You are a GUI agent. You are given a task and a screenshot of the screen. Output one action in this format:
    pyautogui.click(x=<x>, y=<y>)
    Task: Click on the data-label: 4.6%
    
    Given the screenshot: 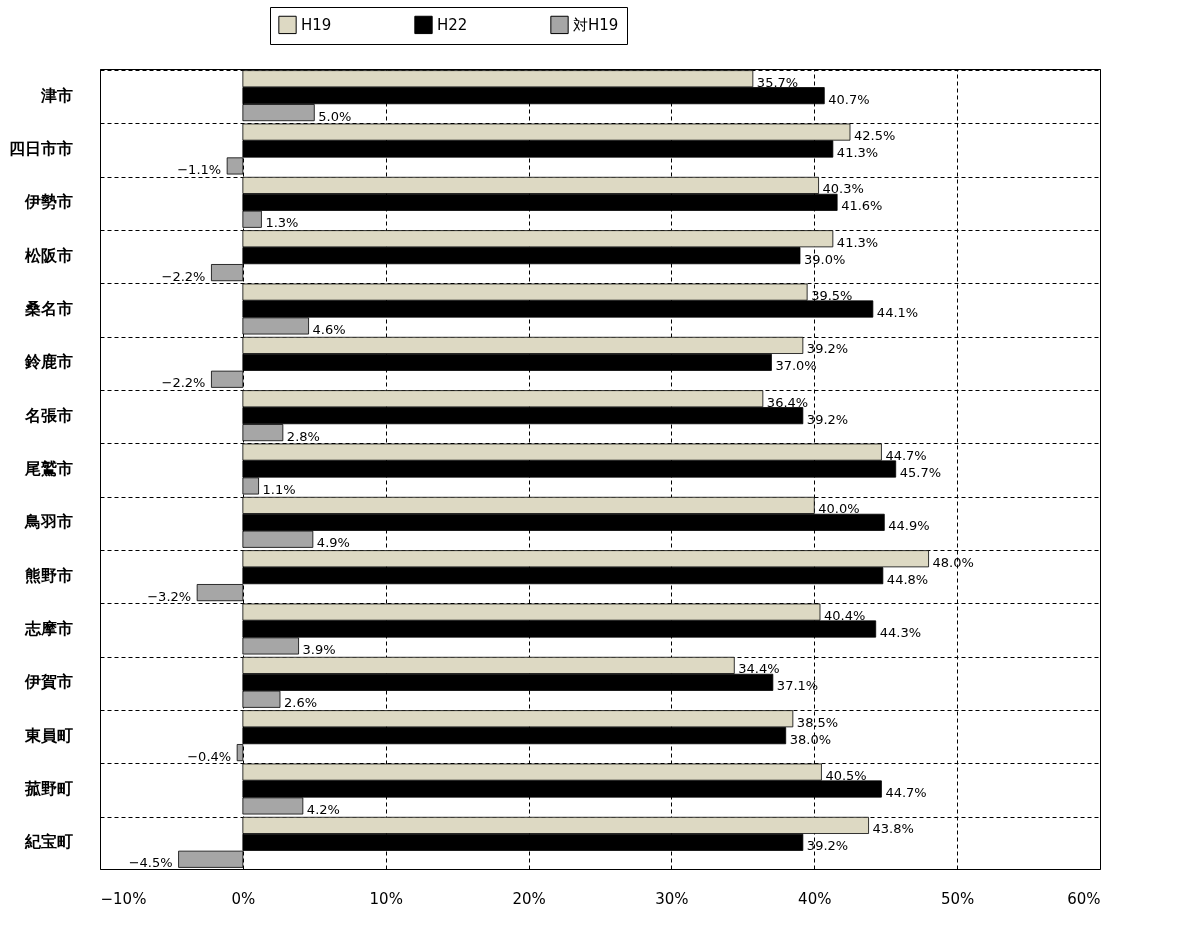 What is the action you would take?
    pyautogui.click(x=329, y=329)
    